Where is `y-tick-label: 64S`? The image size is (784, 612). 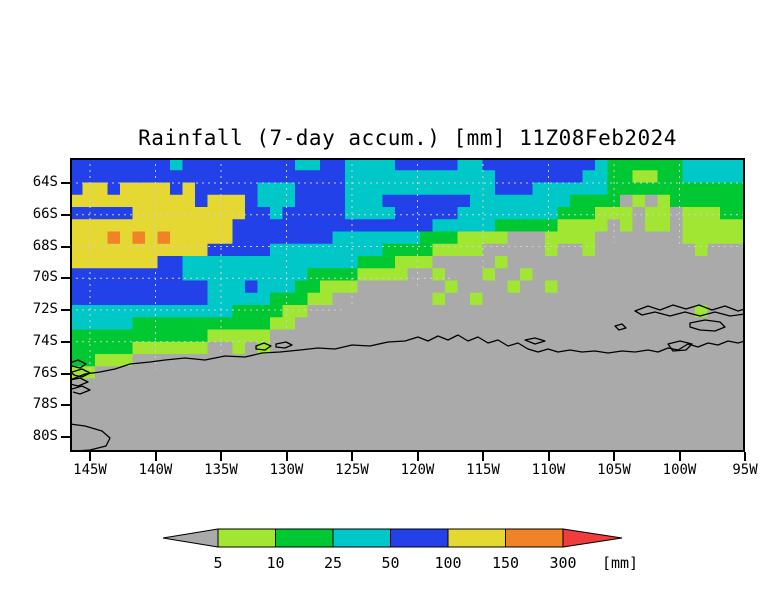
y-tick-label: 64S is located at coordinates (45, 182).